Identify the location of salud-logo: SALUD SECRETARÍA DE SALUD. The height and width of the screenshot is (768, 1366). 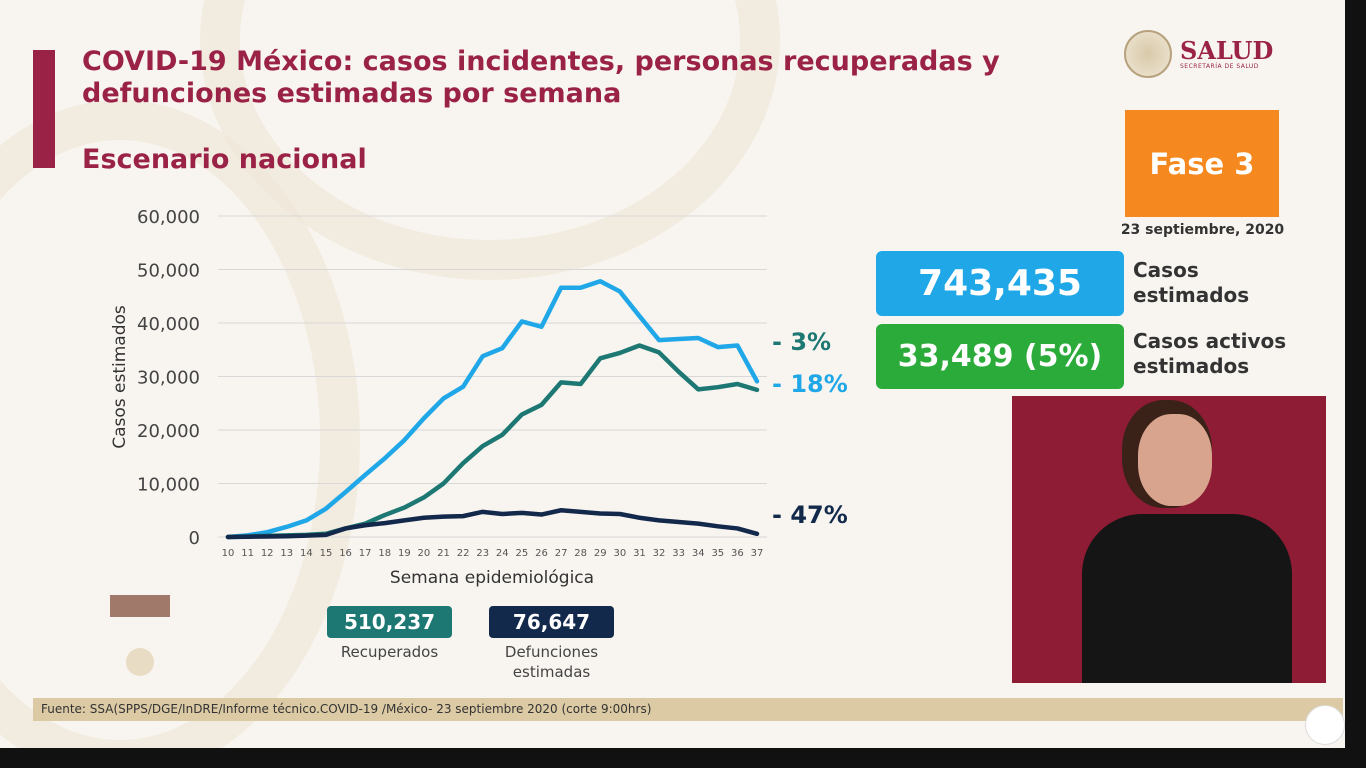
(1198, 54).